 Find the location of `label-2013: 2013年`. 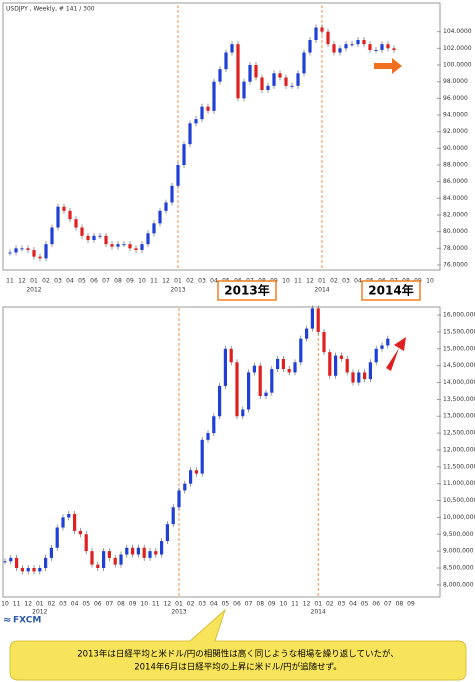

label-2013: 2013年 is located at coordinates (246, 290).